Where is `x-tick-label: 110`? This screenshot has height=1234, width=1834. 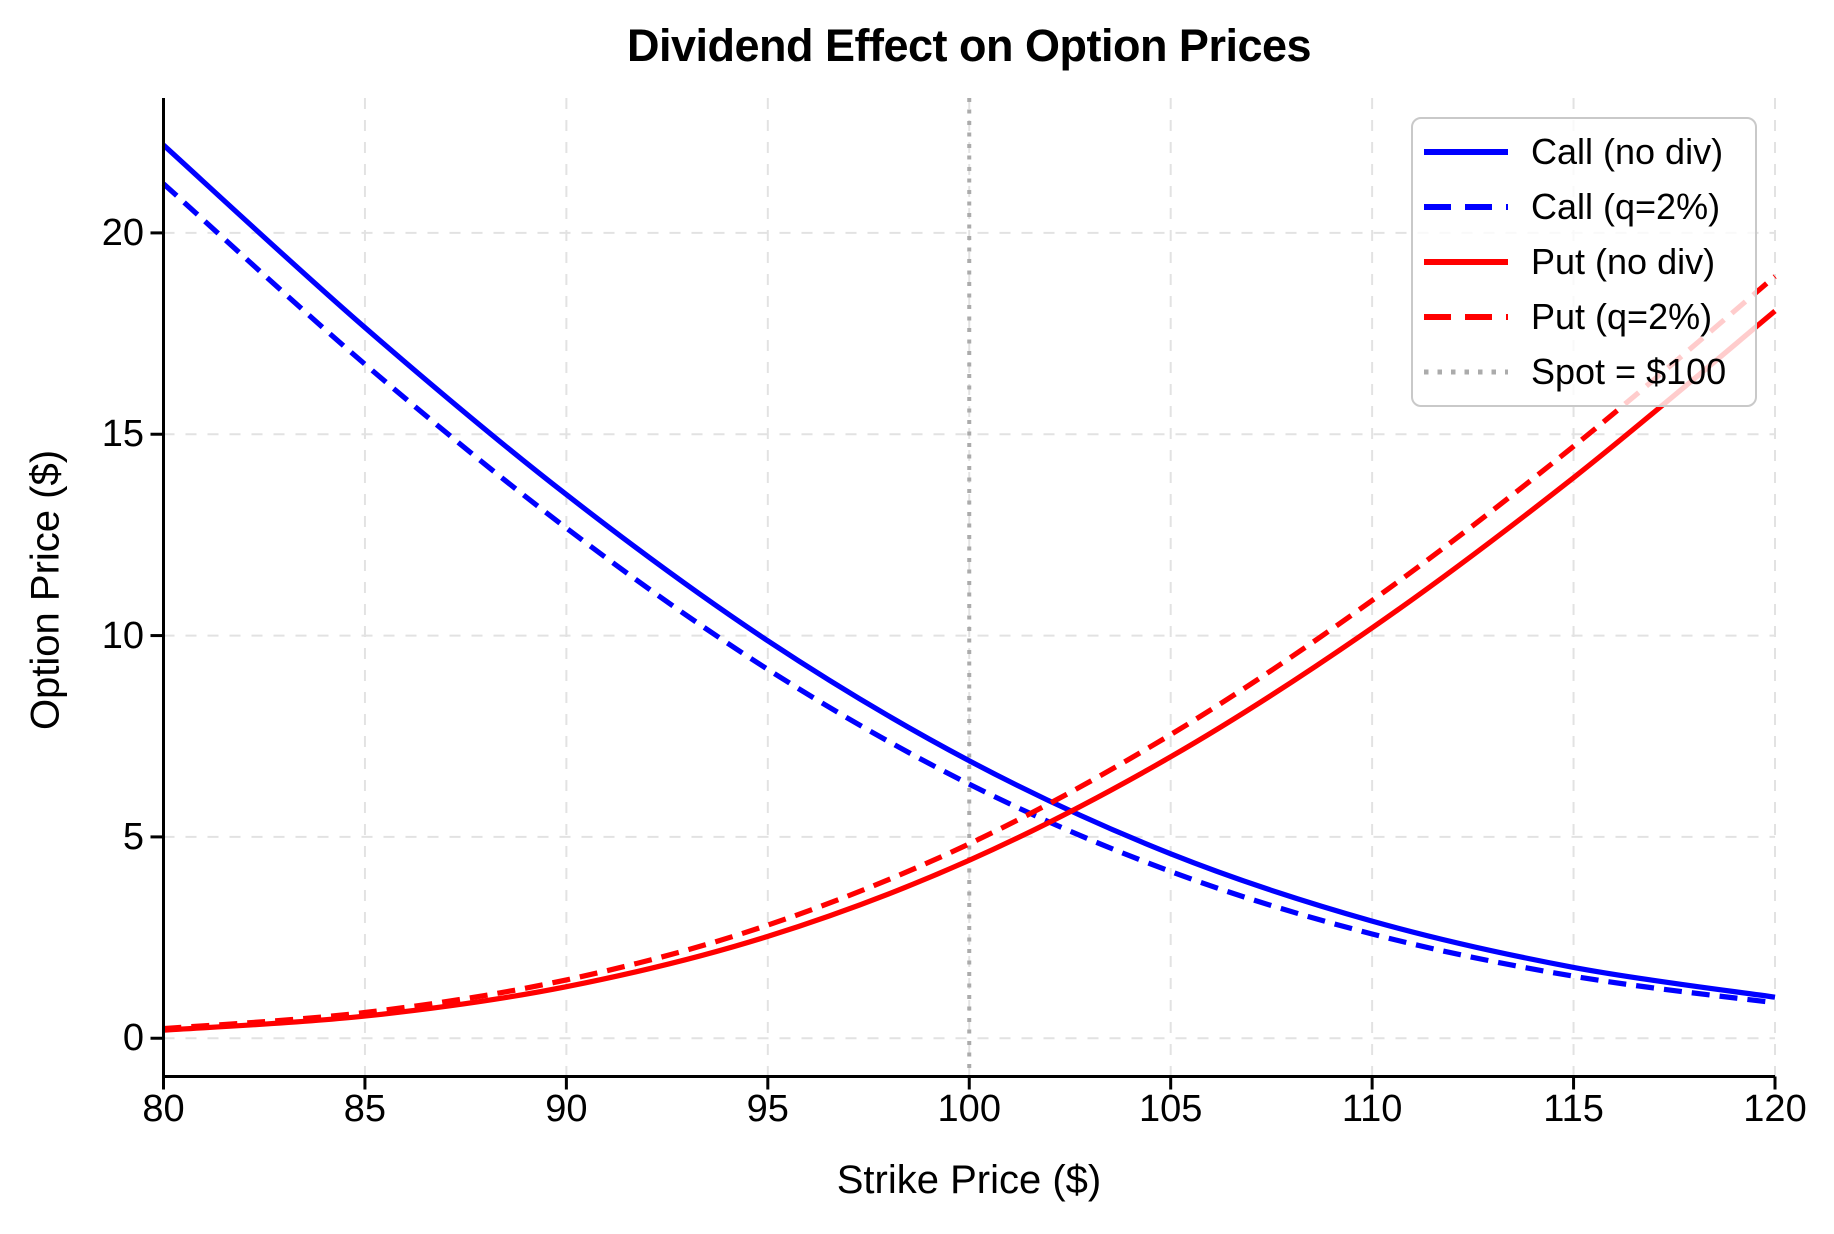
x-tick-label: 110 is located at coordinates (1372, 1109).